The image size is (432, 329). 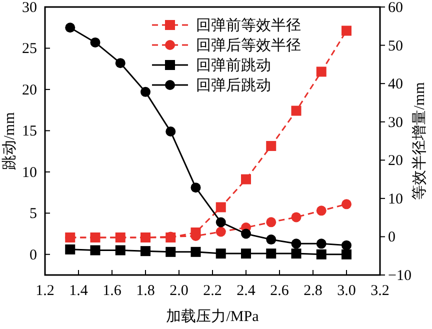 I want to click on y-tick-label: 10, so click(x=29, y=172).